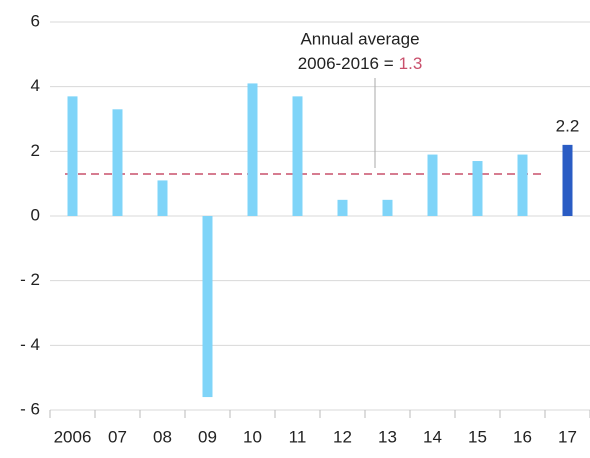 The height and width of the screenshot is (458, 590). What do you see at coordinates (117, 436) in the screenshot?
I see `x-tick-label: 07` at bounding box center [117, 436].